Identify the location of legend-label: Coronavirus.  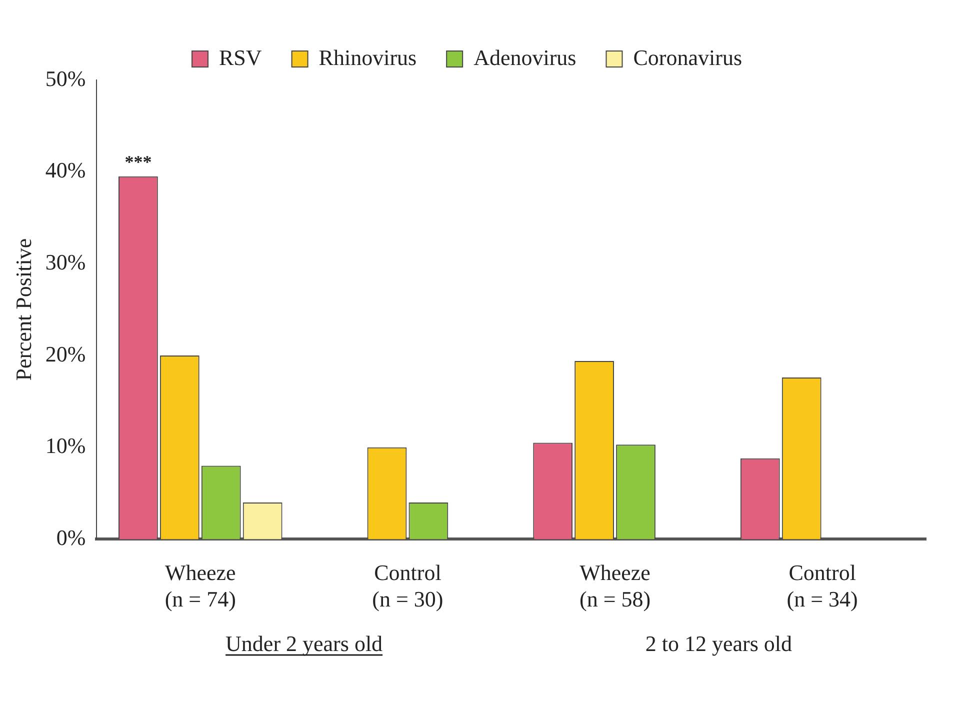
(687, 57).